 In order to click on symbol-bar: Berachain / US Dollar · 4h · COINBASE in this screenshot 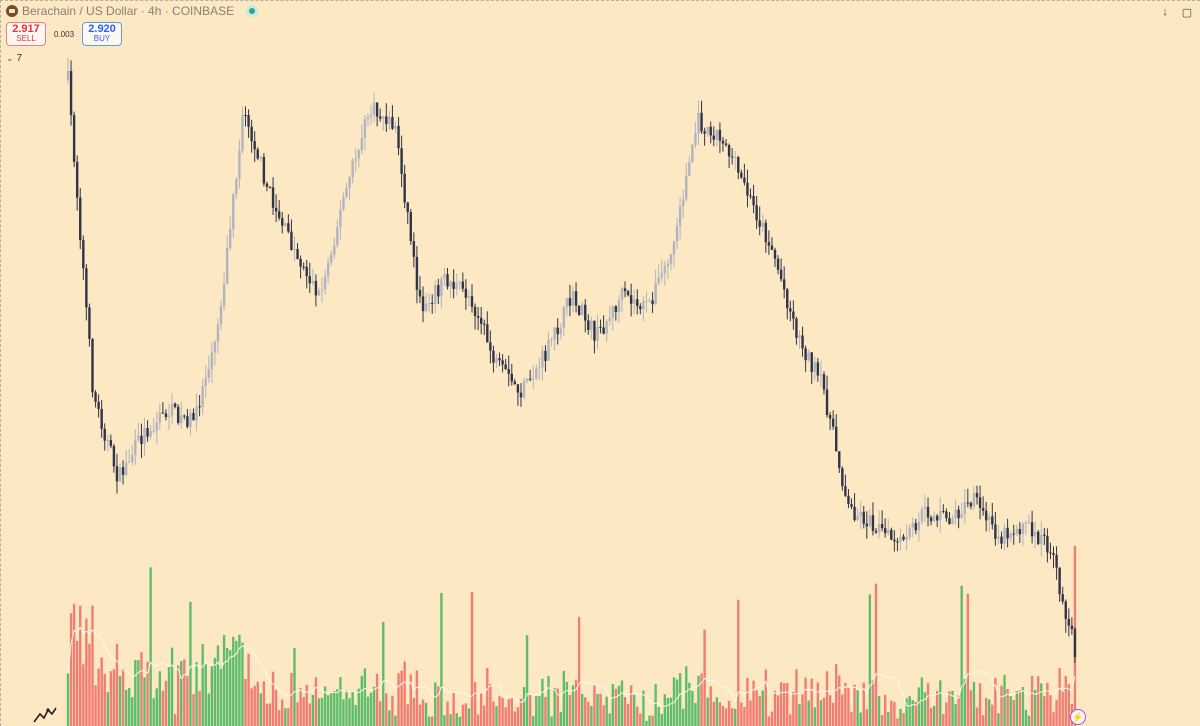, I will do `click(132, 11)`.